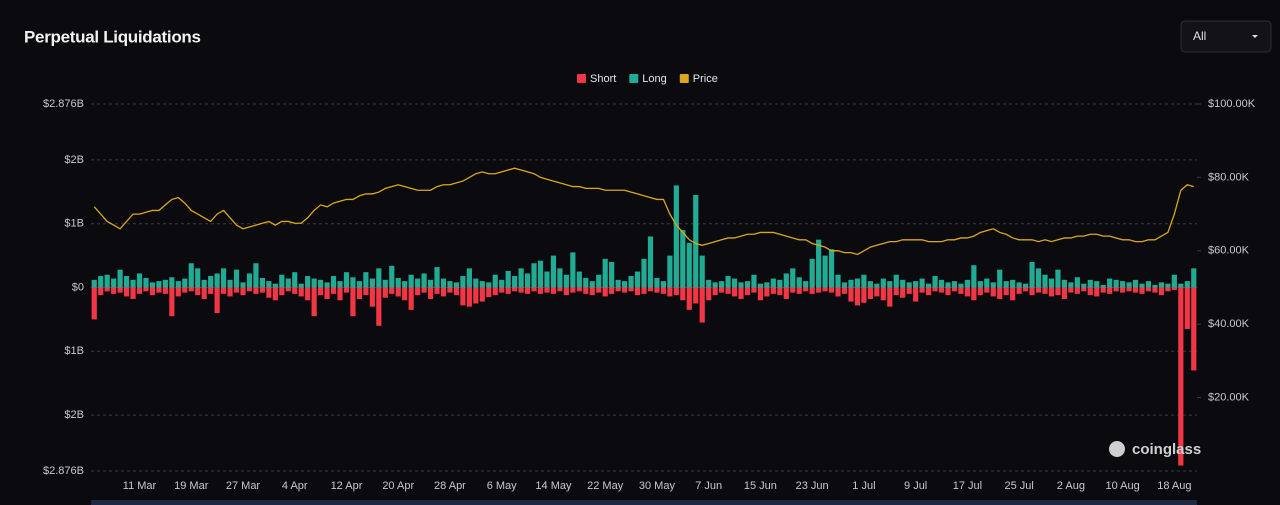 The width and height of the screenshot is (1280, 505). What do you see at coordinates (760, 486) in the screenshot?
I see `x-tick-label: 15 Jun` at bounding box center [760, 486].